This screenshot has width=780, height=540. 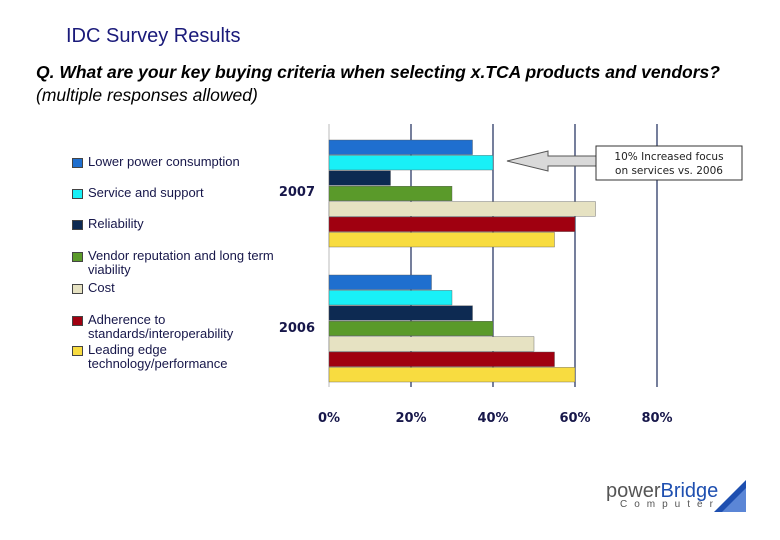 What do you see at coordinates (633, 491) in the screenshot?
I see `logo-word-power: power` at bounding box center [633, 491].